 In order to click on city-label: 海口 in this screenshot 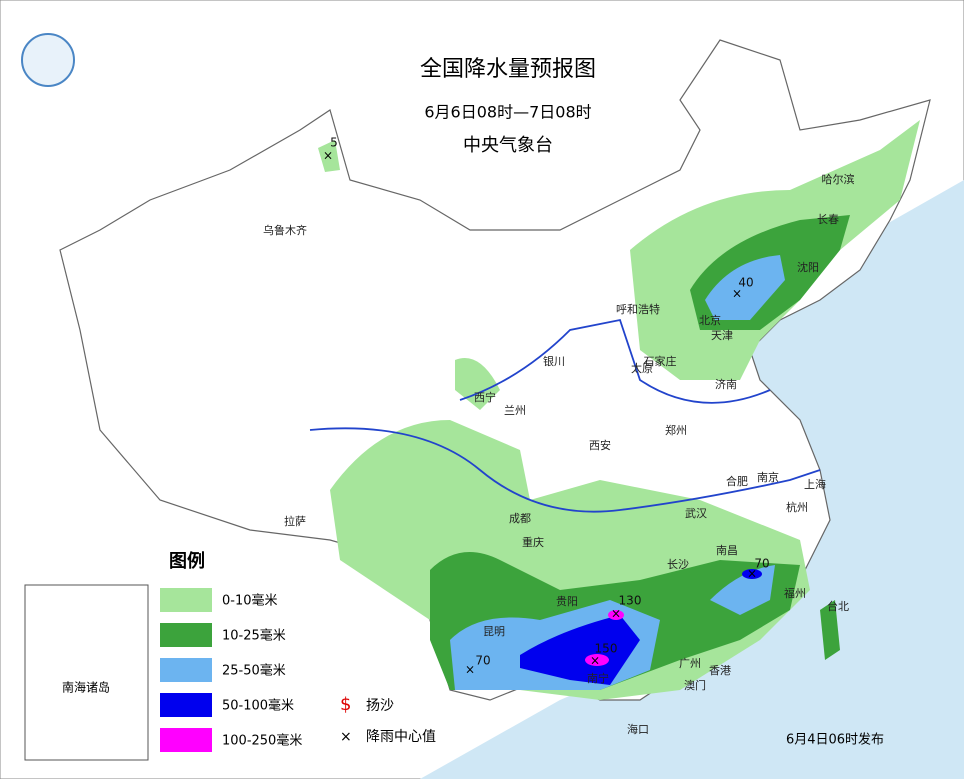, I will do `click(638, 729)`.